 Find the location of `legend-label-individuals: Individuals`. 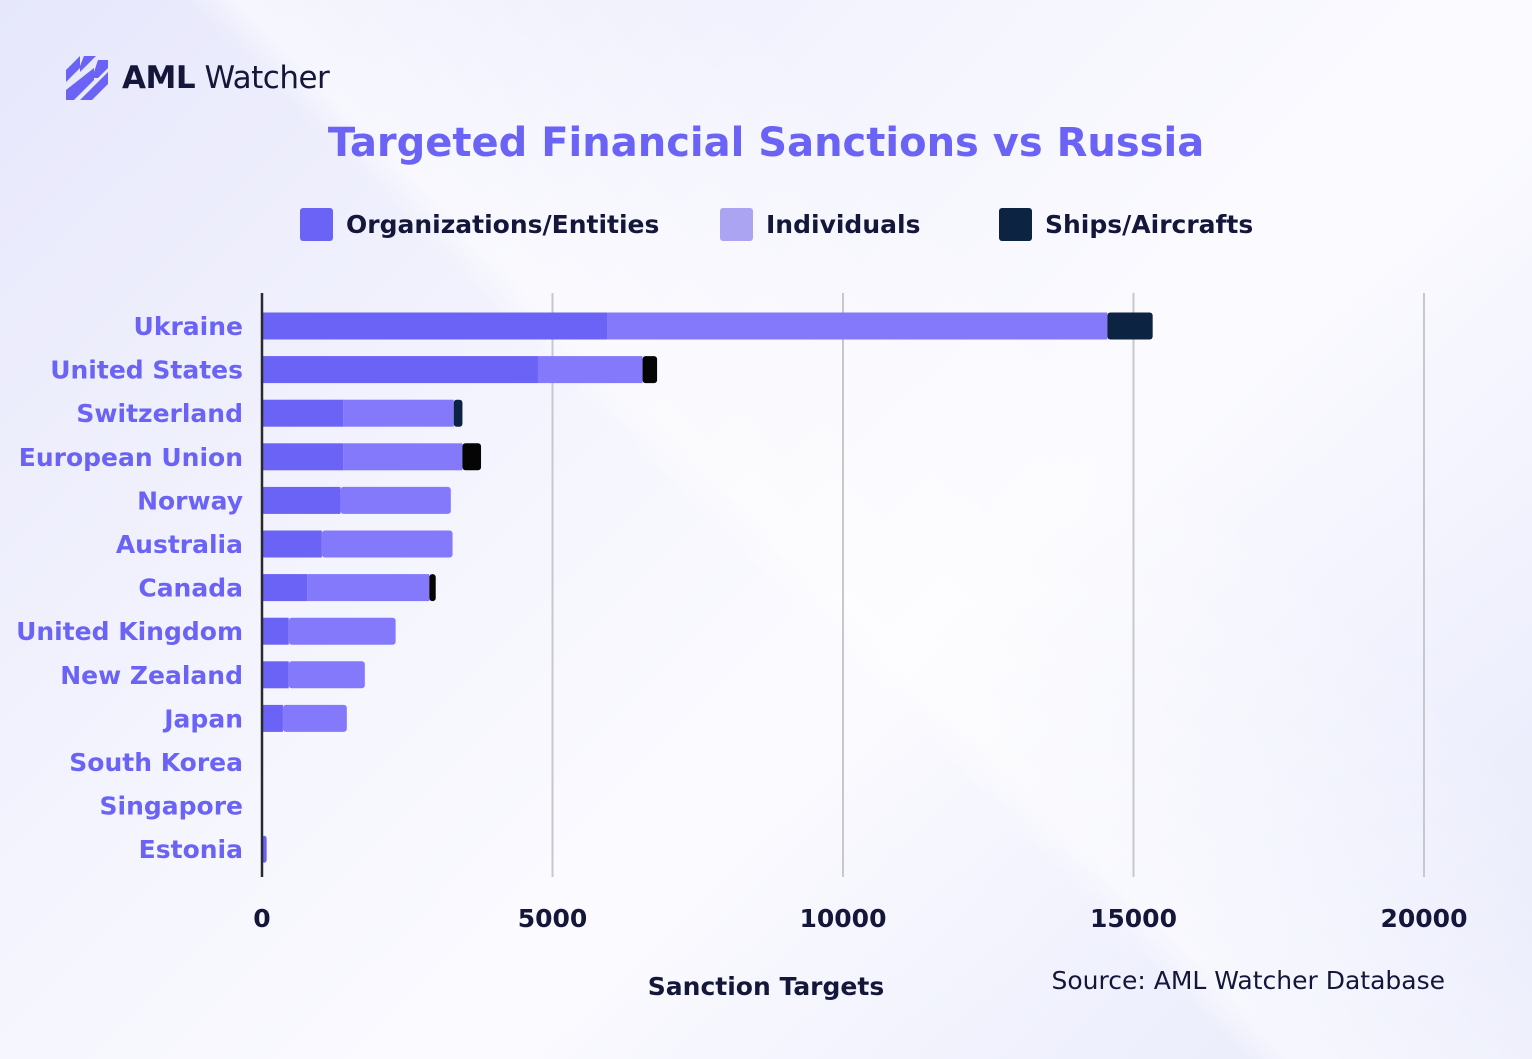

legend-label-individuals: Individuals is located at coordinates (843, 224).